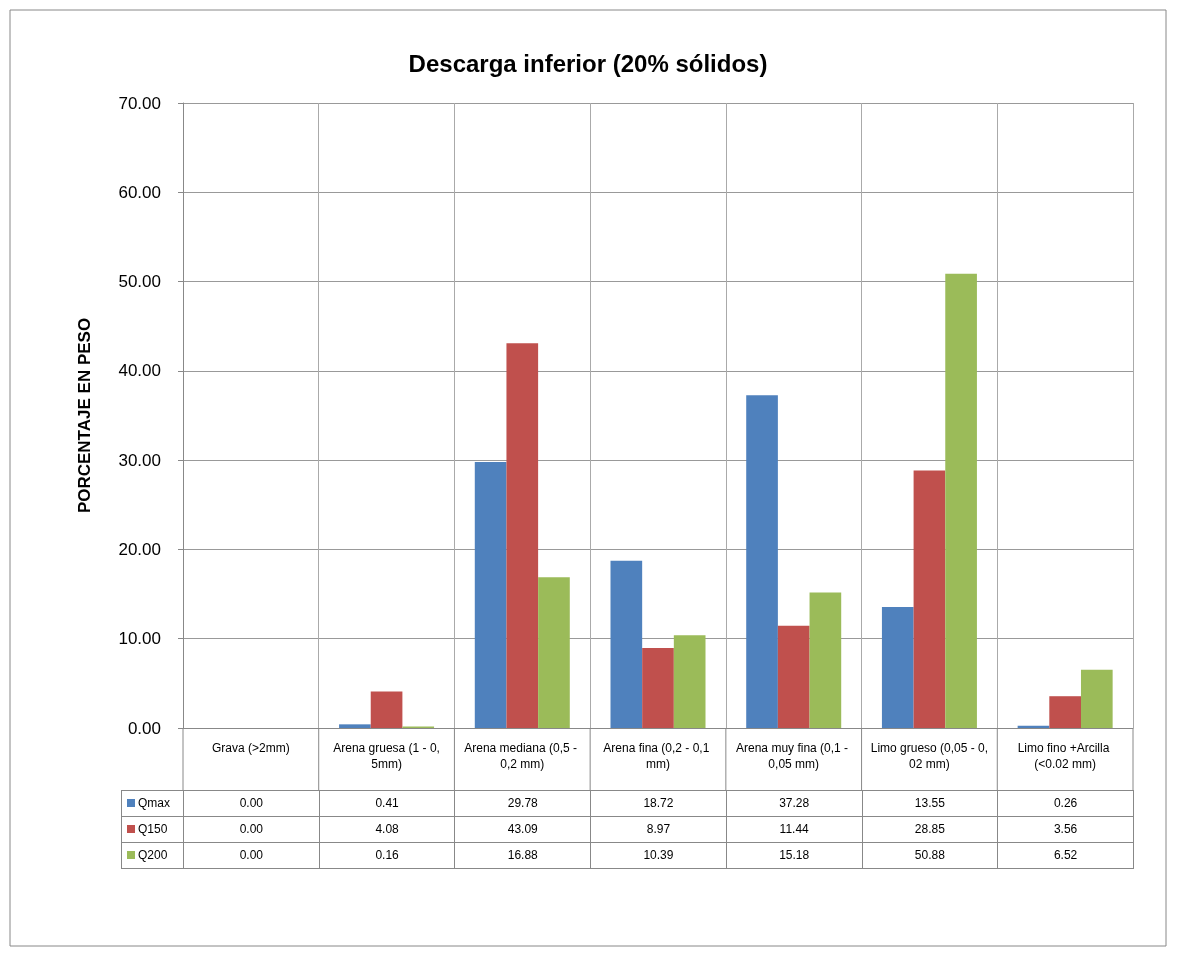 This screenshot has width=1178, height=956. Describe the element at coordinates (794, 855) in the screenshot. I see `data-label: 15.18` at that location.